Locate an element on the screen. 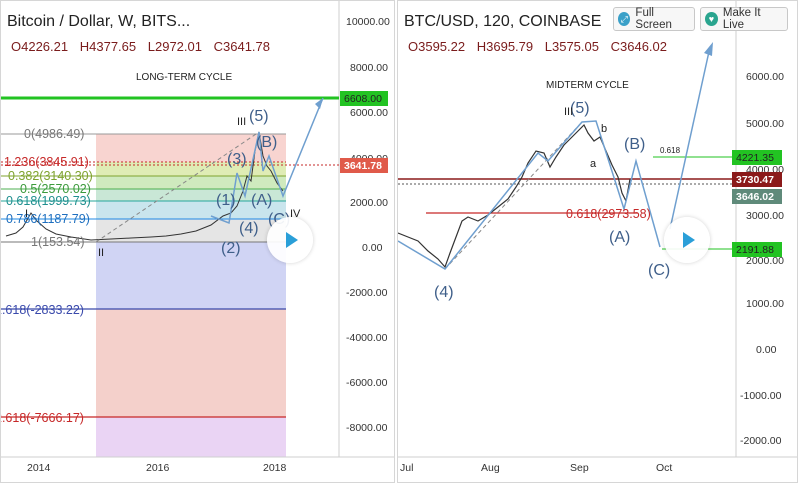  fib-label-1: 1(153.54) is located at coordinates (58, 242).